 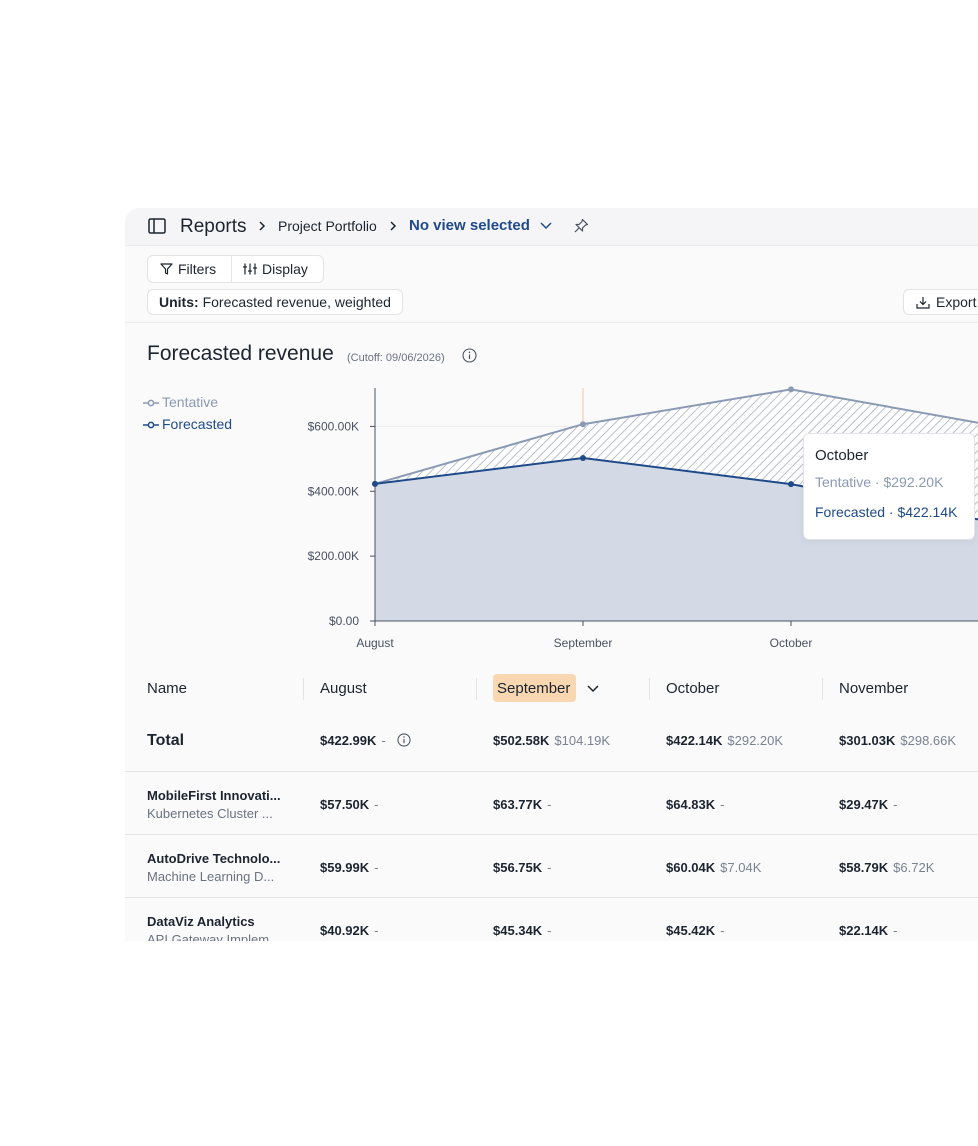 I want to click on cell-september: $56.75K -, so click(x=522, y=867).